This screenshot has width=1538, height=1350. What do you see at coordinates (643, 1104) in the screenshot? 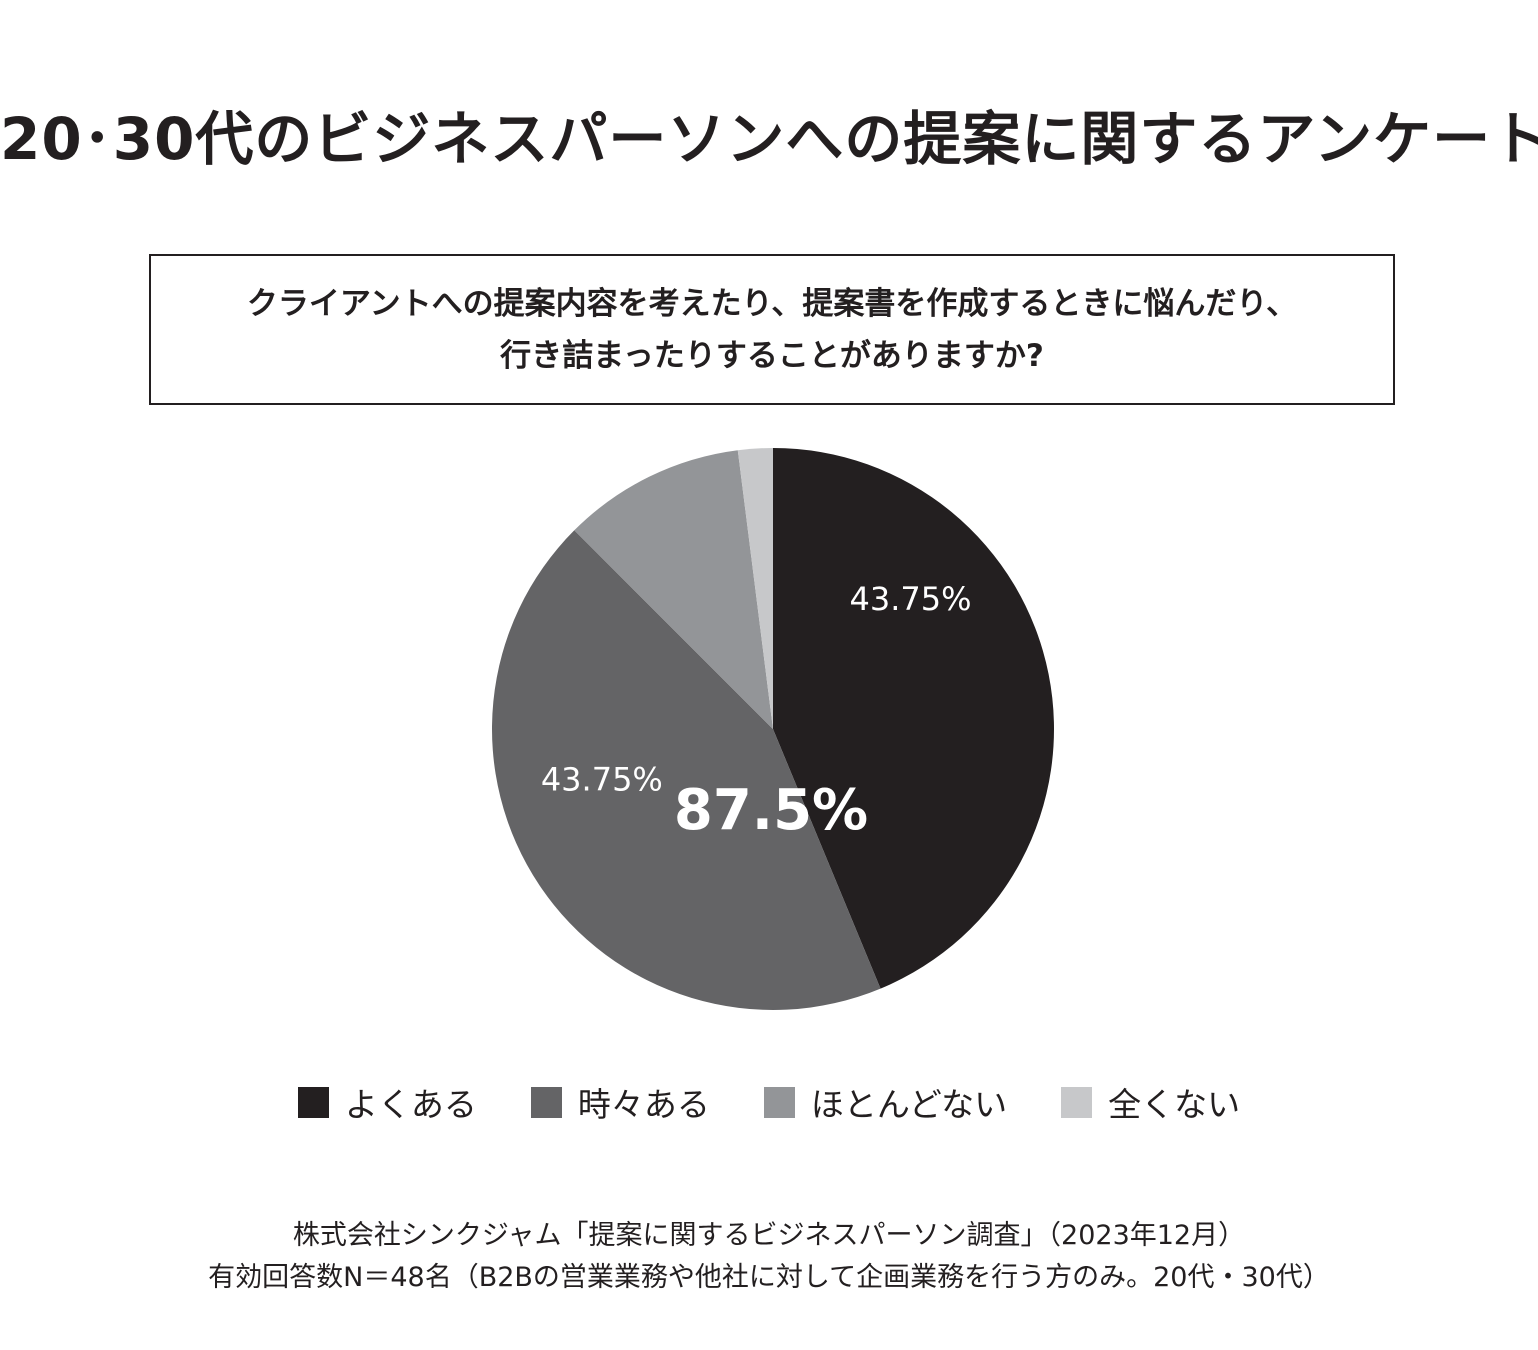
I see `legend-label-tokidoki-aru: 時々ある` at bounding box center [643, 1104].